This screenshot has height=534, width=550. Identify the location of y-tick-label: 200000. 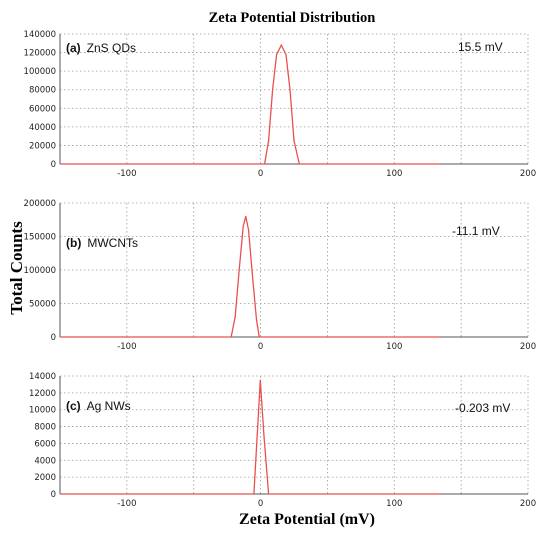
(40, 204).